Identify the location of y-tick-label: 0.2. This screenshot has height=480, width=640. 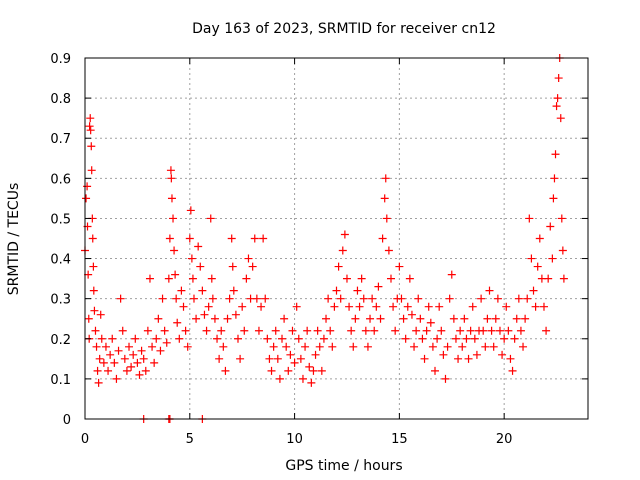
(60, 340).